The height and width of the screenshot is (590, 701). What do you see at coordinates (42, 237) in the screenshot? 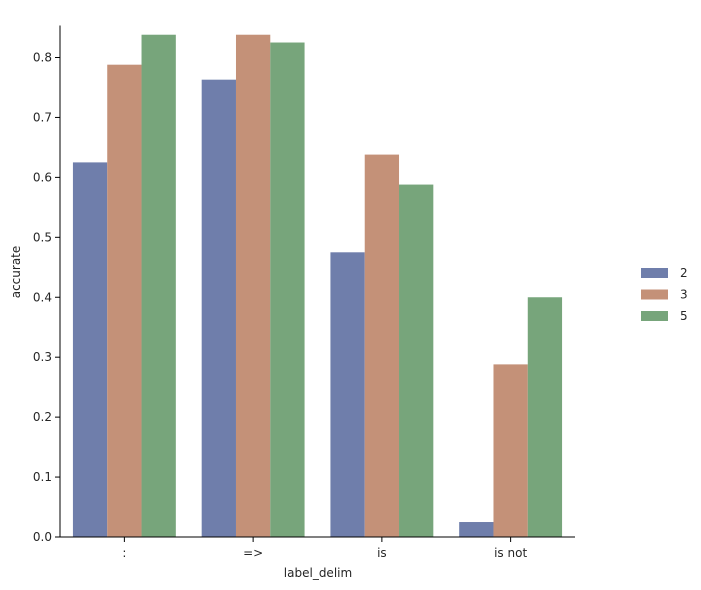
I see `y-tick-label: 0.5` at bounding box center [42, 237].